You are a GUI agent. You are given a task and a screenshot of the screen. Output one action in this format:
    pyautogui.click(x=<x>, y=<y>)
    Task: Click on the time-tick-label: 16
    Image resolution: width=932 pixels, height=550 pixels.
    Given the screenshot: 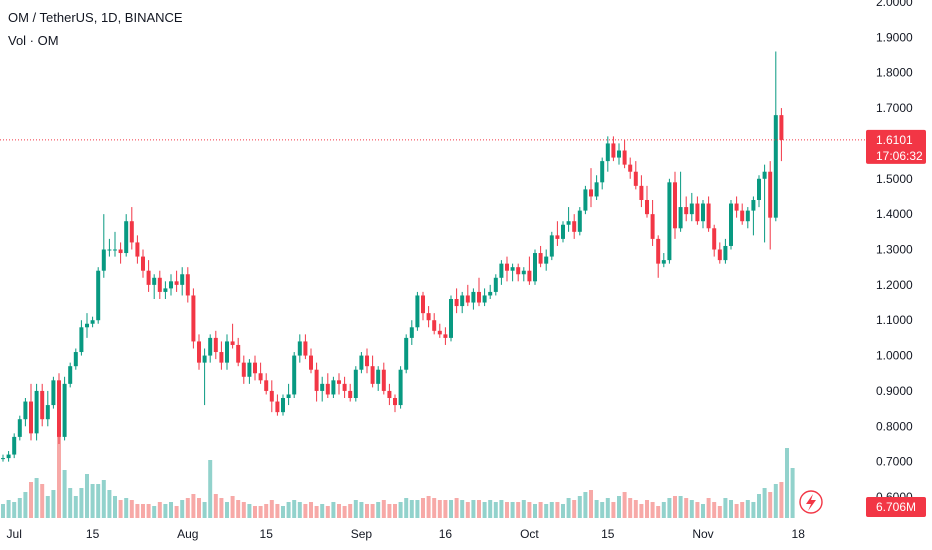 What is the action you would take?
    pyautogui.click(x=446, y=534)
    